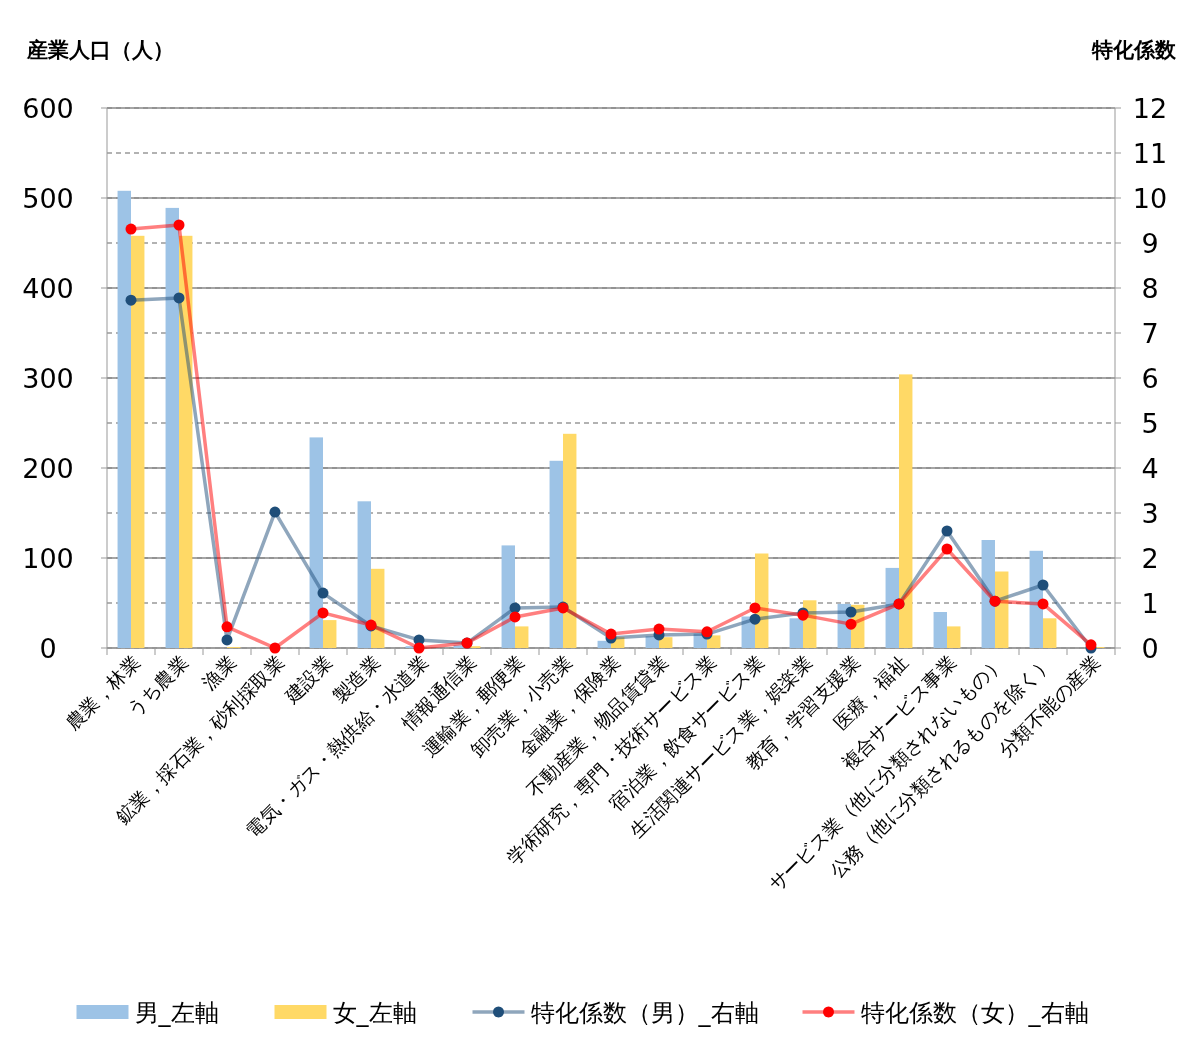 Image resolution: width=1179 pixels, height=1048 pixels. I want to click on y2-axis-title: 特化係数, so click(1134, 50).